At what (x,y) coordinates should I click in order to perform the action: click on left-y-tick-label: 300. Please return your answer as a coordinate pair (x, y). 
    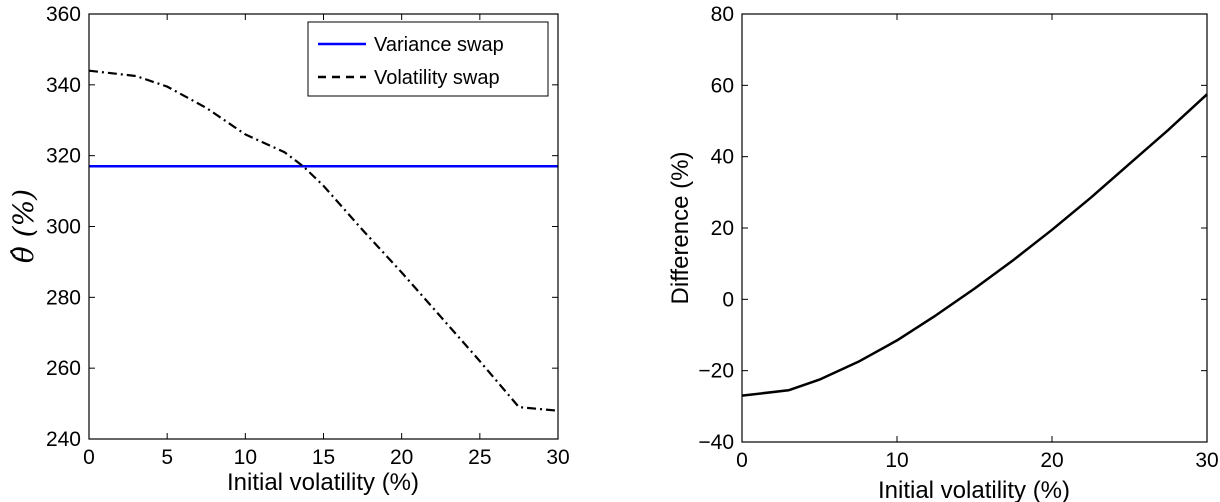
    Looking at the image, I should click on (63, 227).